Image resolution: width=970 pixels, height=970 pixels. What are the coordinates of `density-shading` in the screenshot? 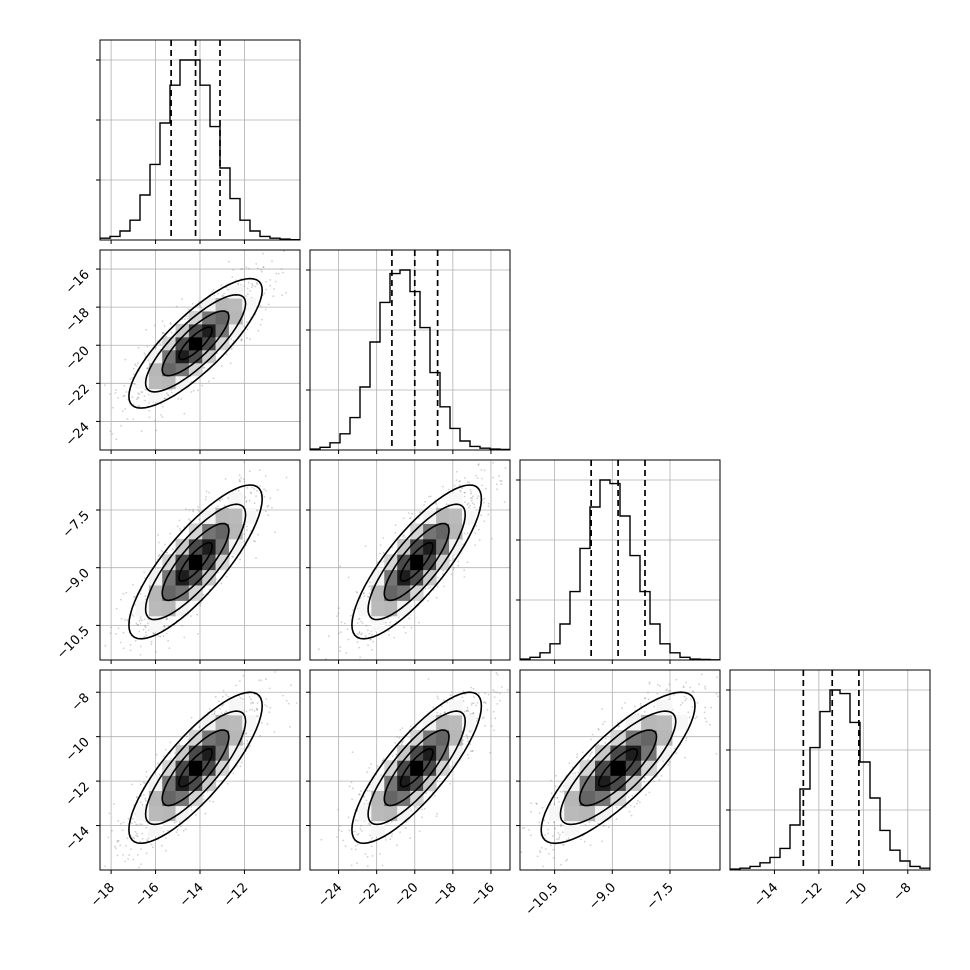 It's located at (196, 562).